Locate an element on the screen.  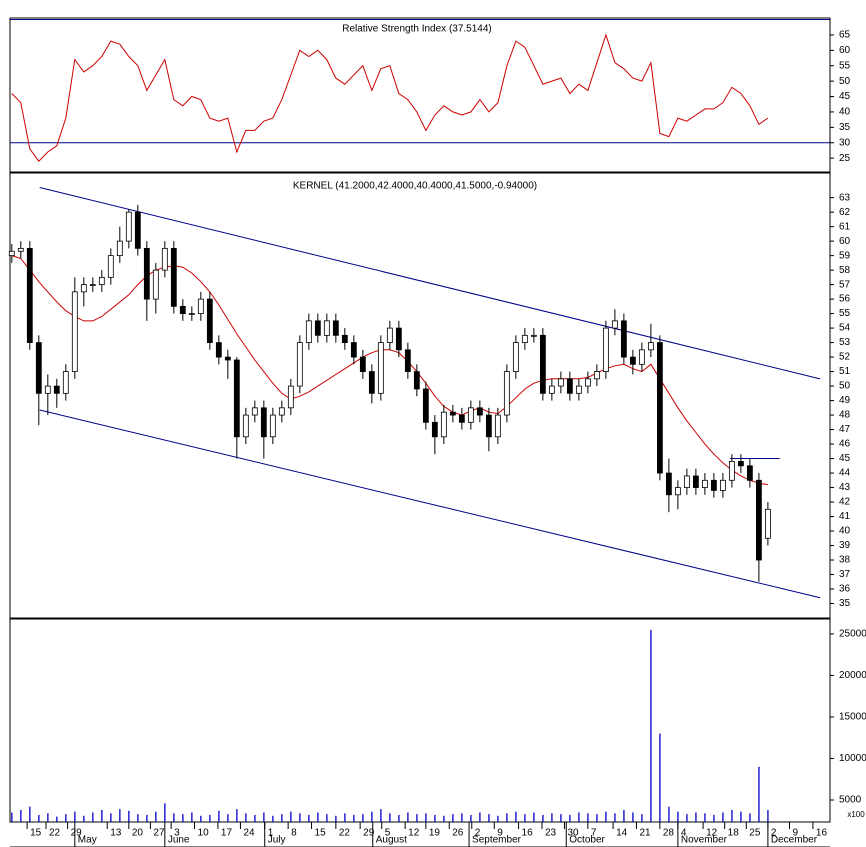
x-tick-label: 8 is located at coordinates (294, 833).